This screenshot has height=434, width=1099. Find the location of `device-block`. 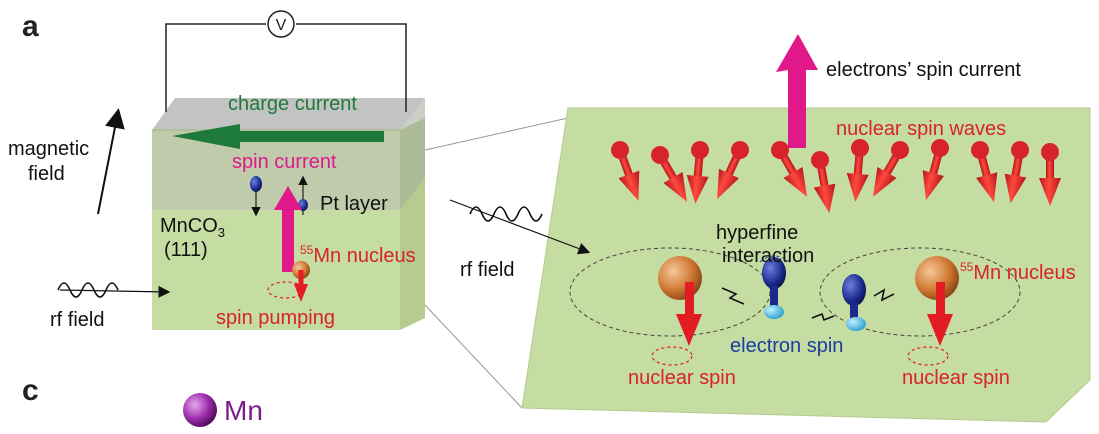

device-block is located at coordinates (288, 214).